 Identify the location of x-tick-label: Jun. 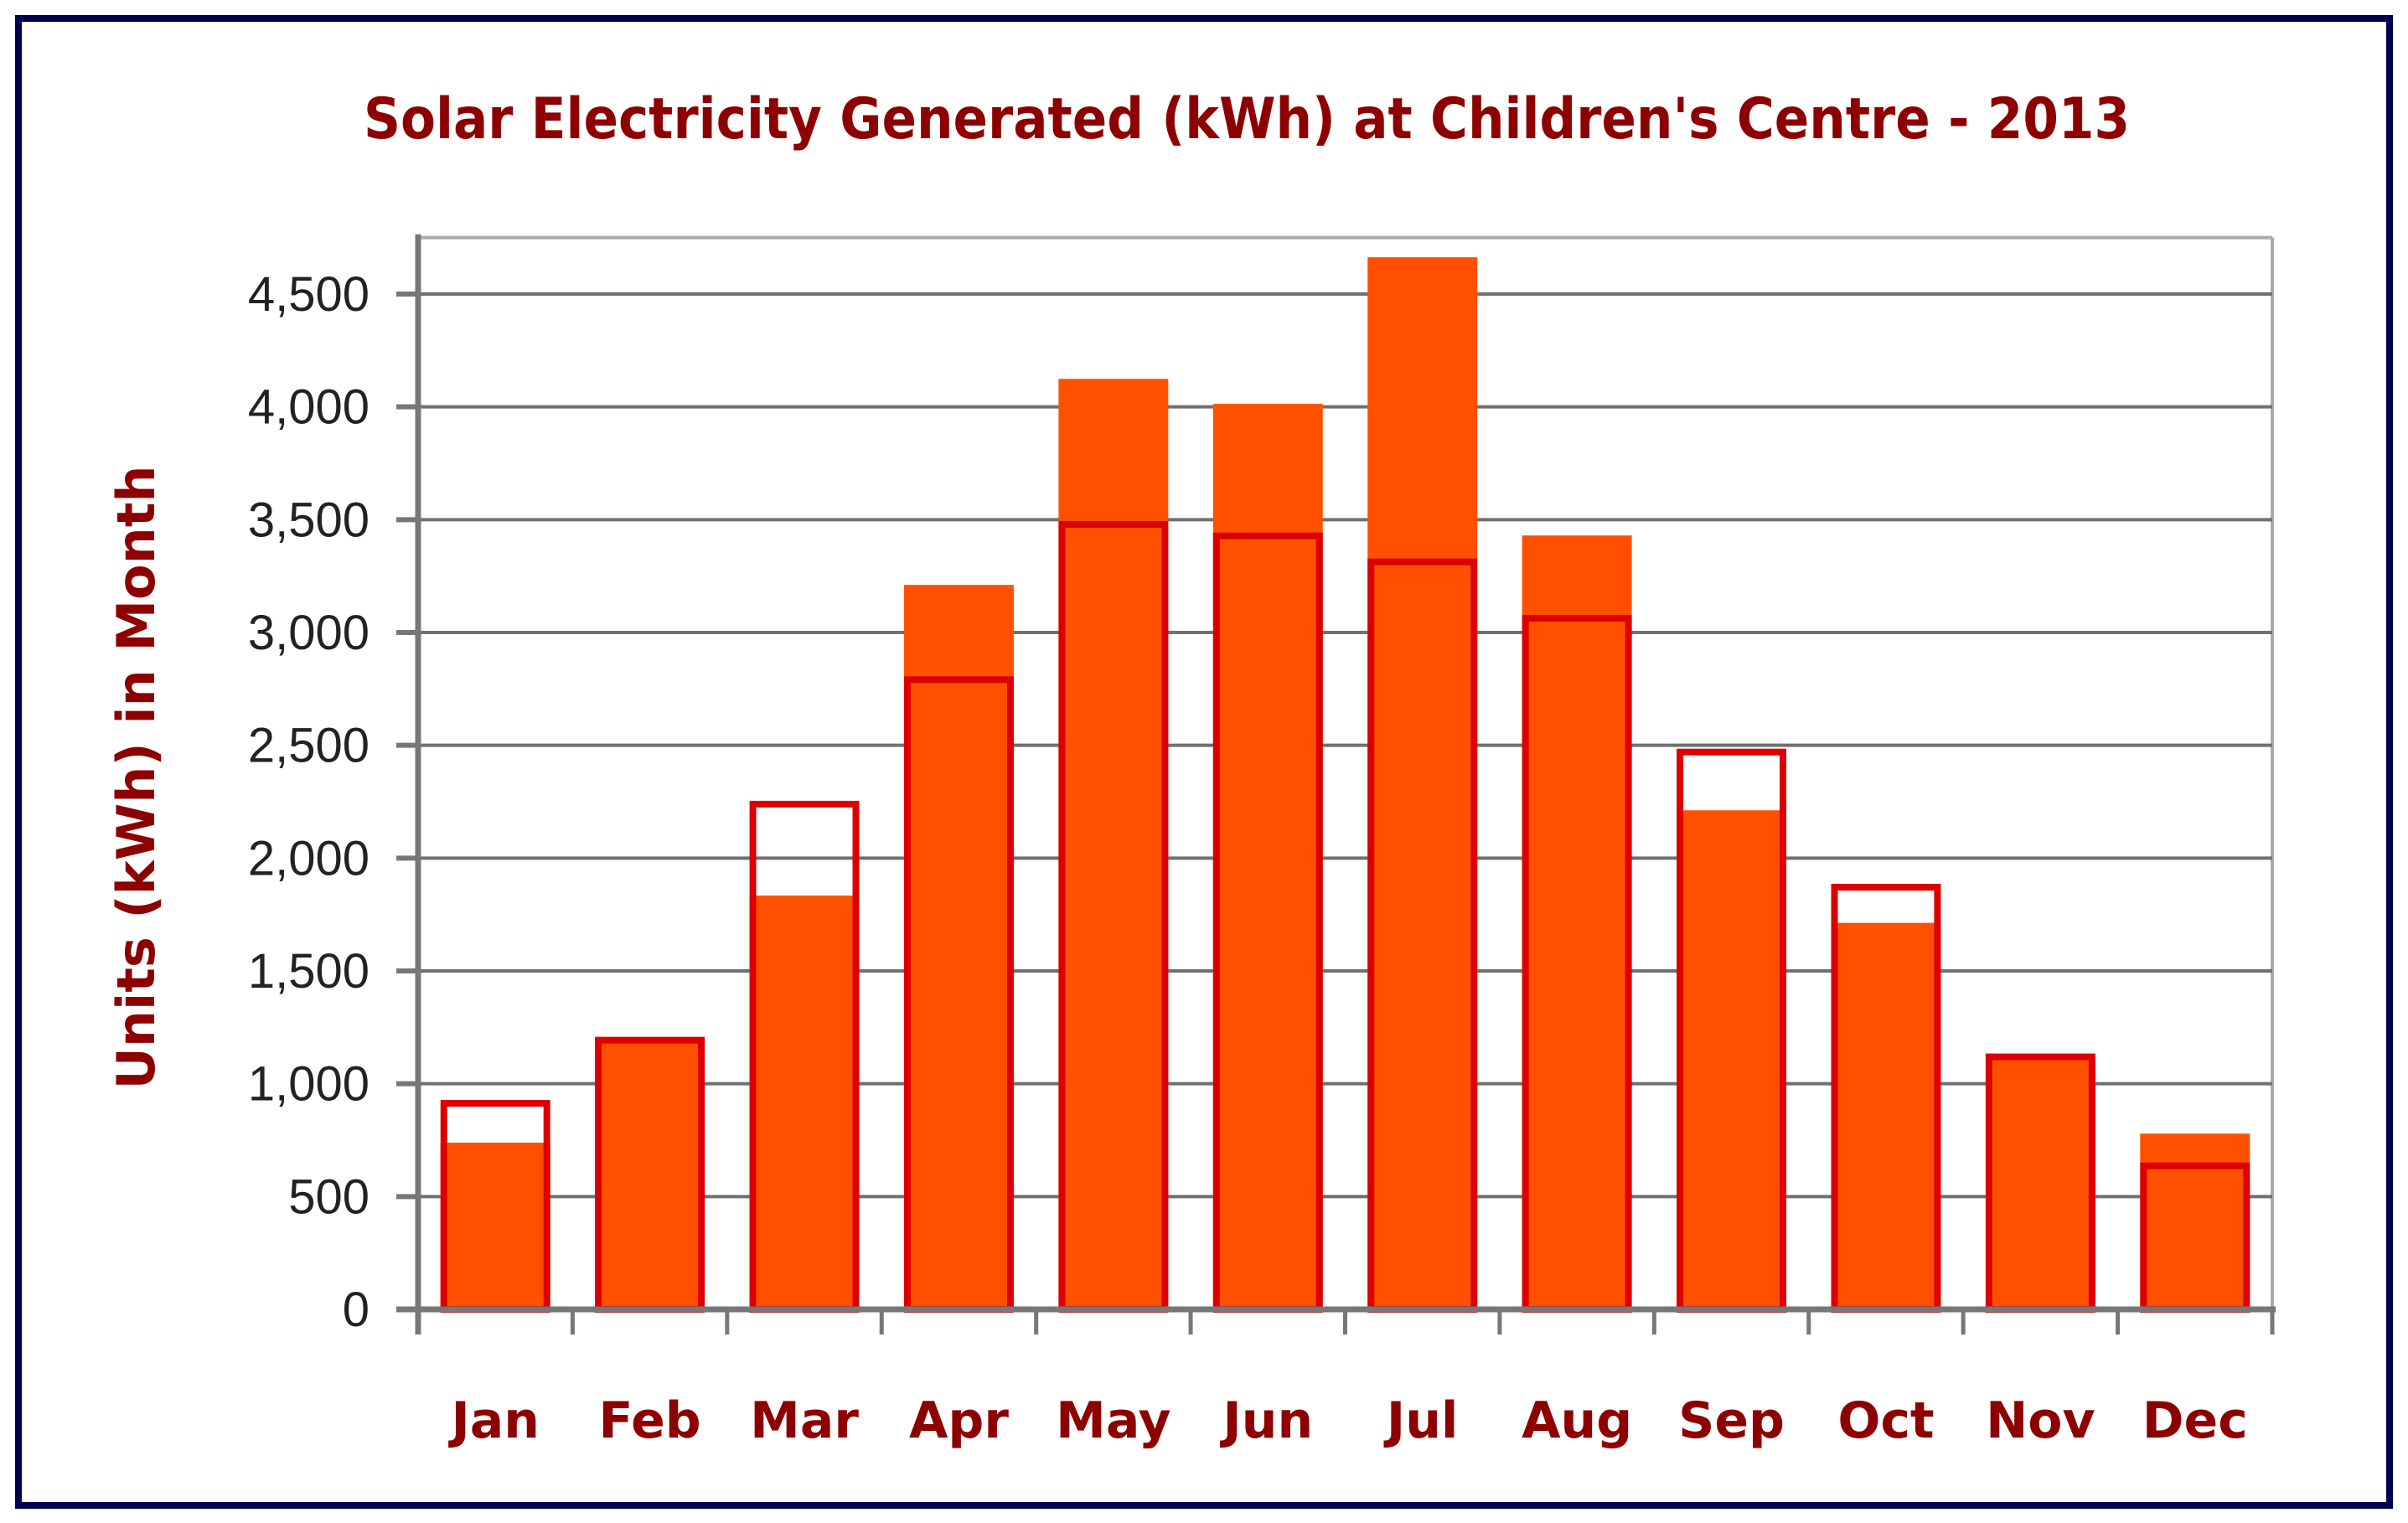
(1266, 1421).